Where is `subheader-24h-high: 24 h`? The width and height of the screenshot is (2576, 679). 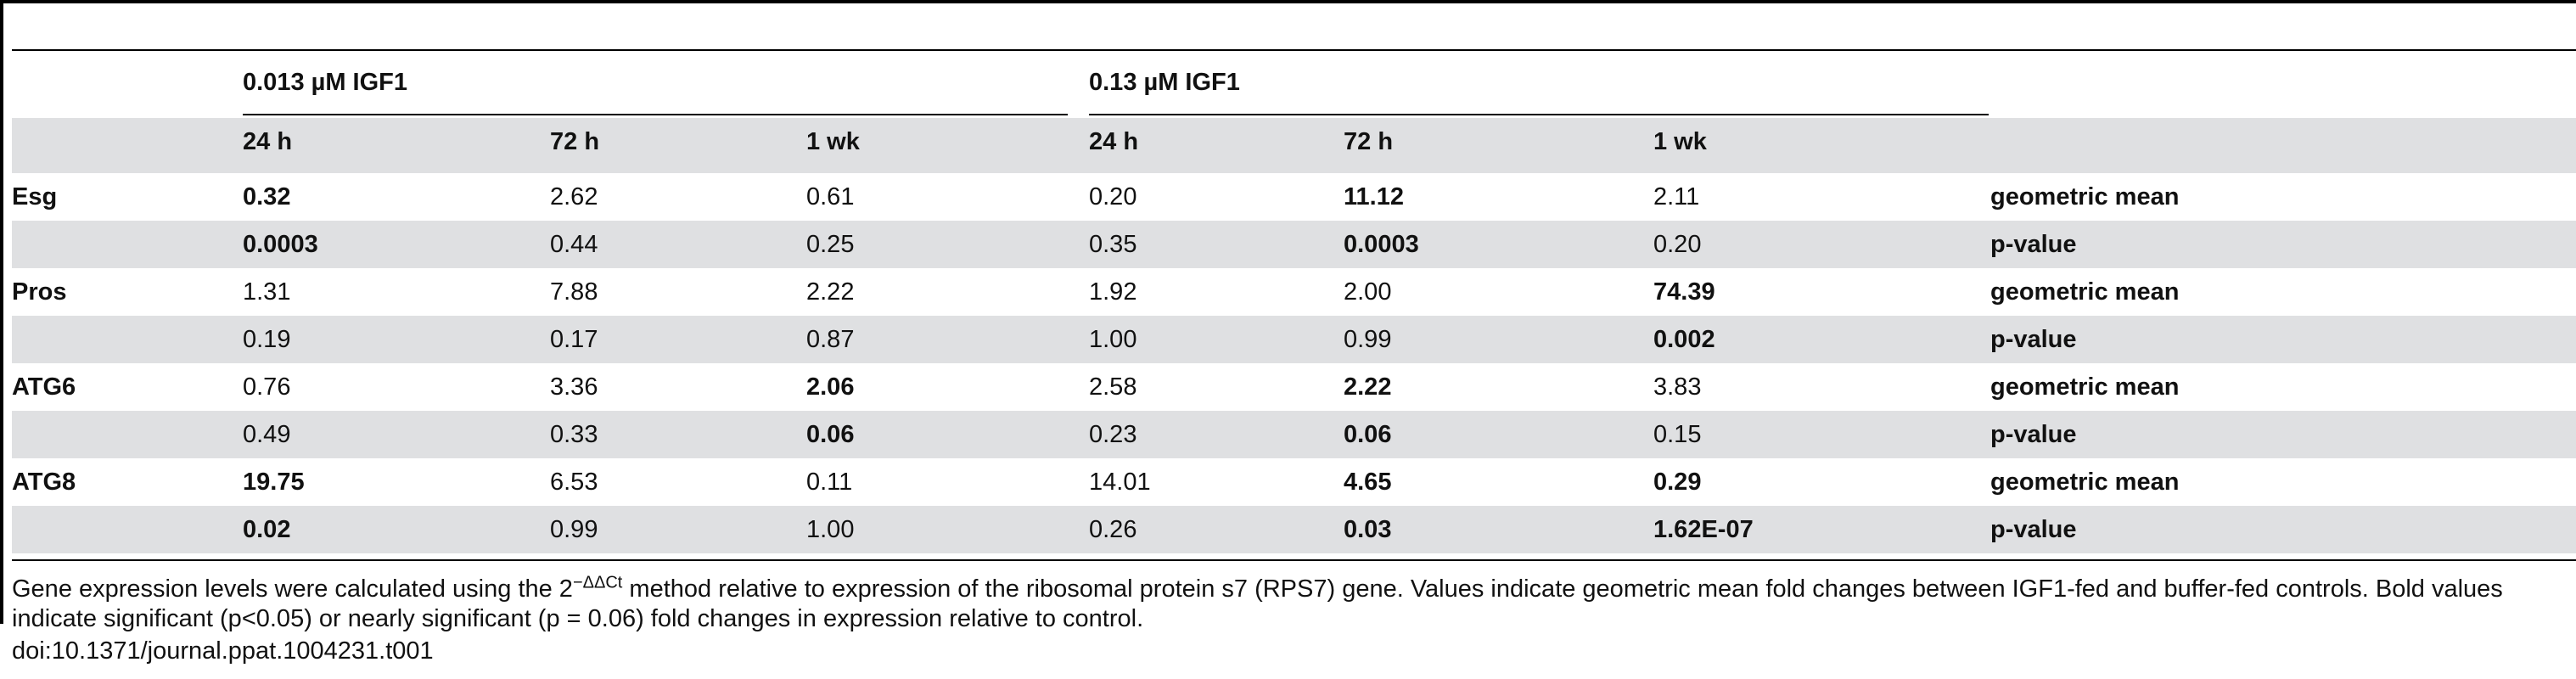
subheader-24h-high: 24 h is located at coordinates (1114, 141).